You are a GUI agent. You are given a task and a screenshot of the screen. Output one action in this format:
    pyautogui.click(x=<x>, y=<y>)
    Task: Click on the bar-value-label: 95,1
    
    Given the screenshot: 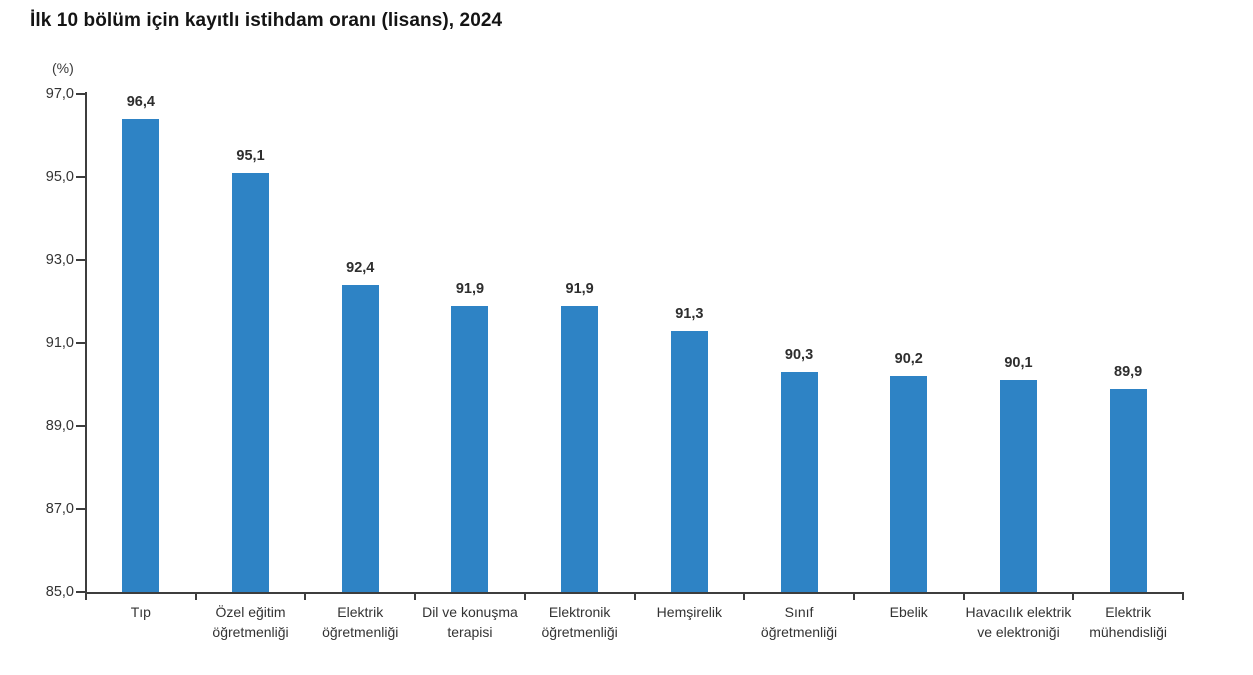 What is the action you would take?
    pyautogui.click(x=250, y=155)
    